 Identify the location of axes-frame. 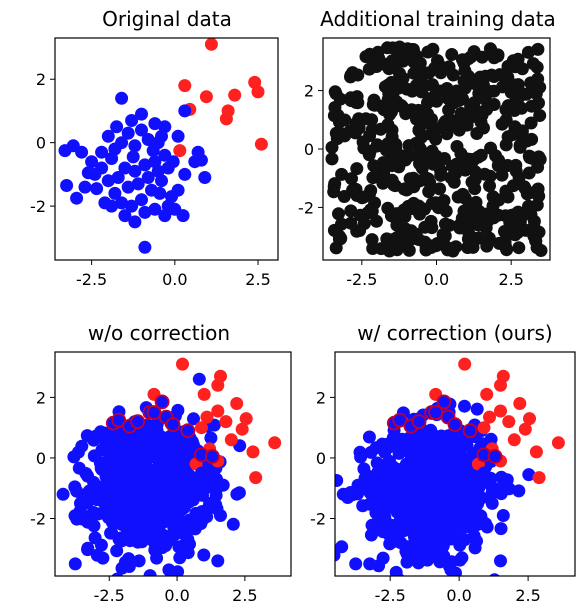
(436, 149).